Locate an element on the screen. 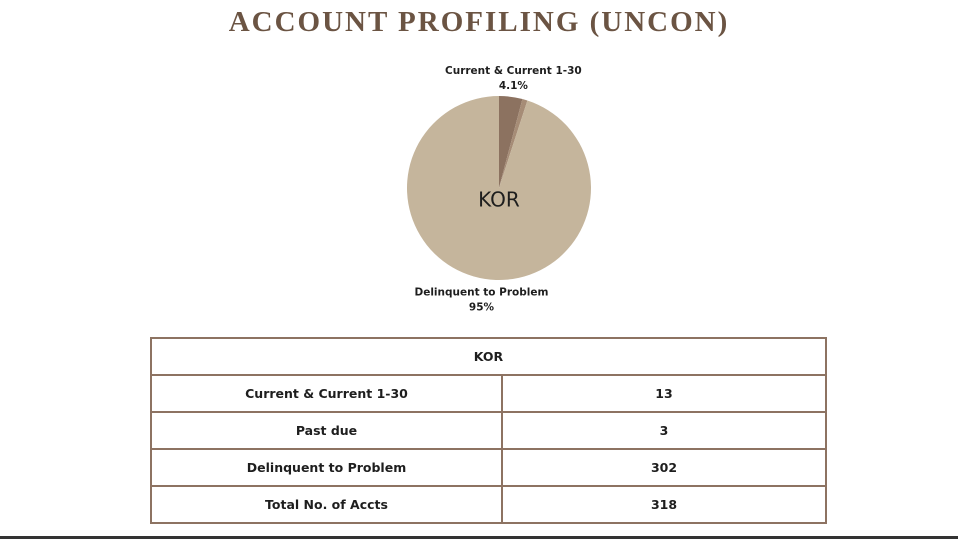 Image resolution: width=958 pixels, height=539 pixels. table-header-row: KOR is located at coordinates (488, 356).